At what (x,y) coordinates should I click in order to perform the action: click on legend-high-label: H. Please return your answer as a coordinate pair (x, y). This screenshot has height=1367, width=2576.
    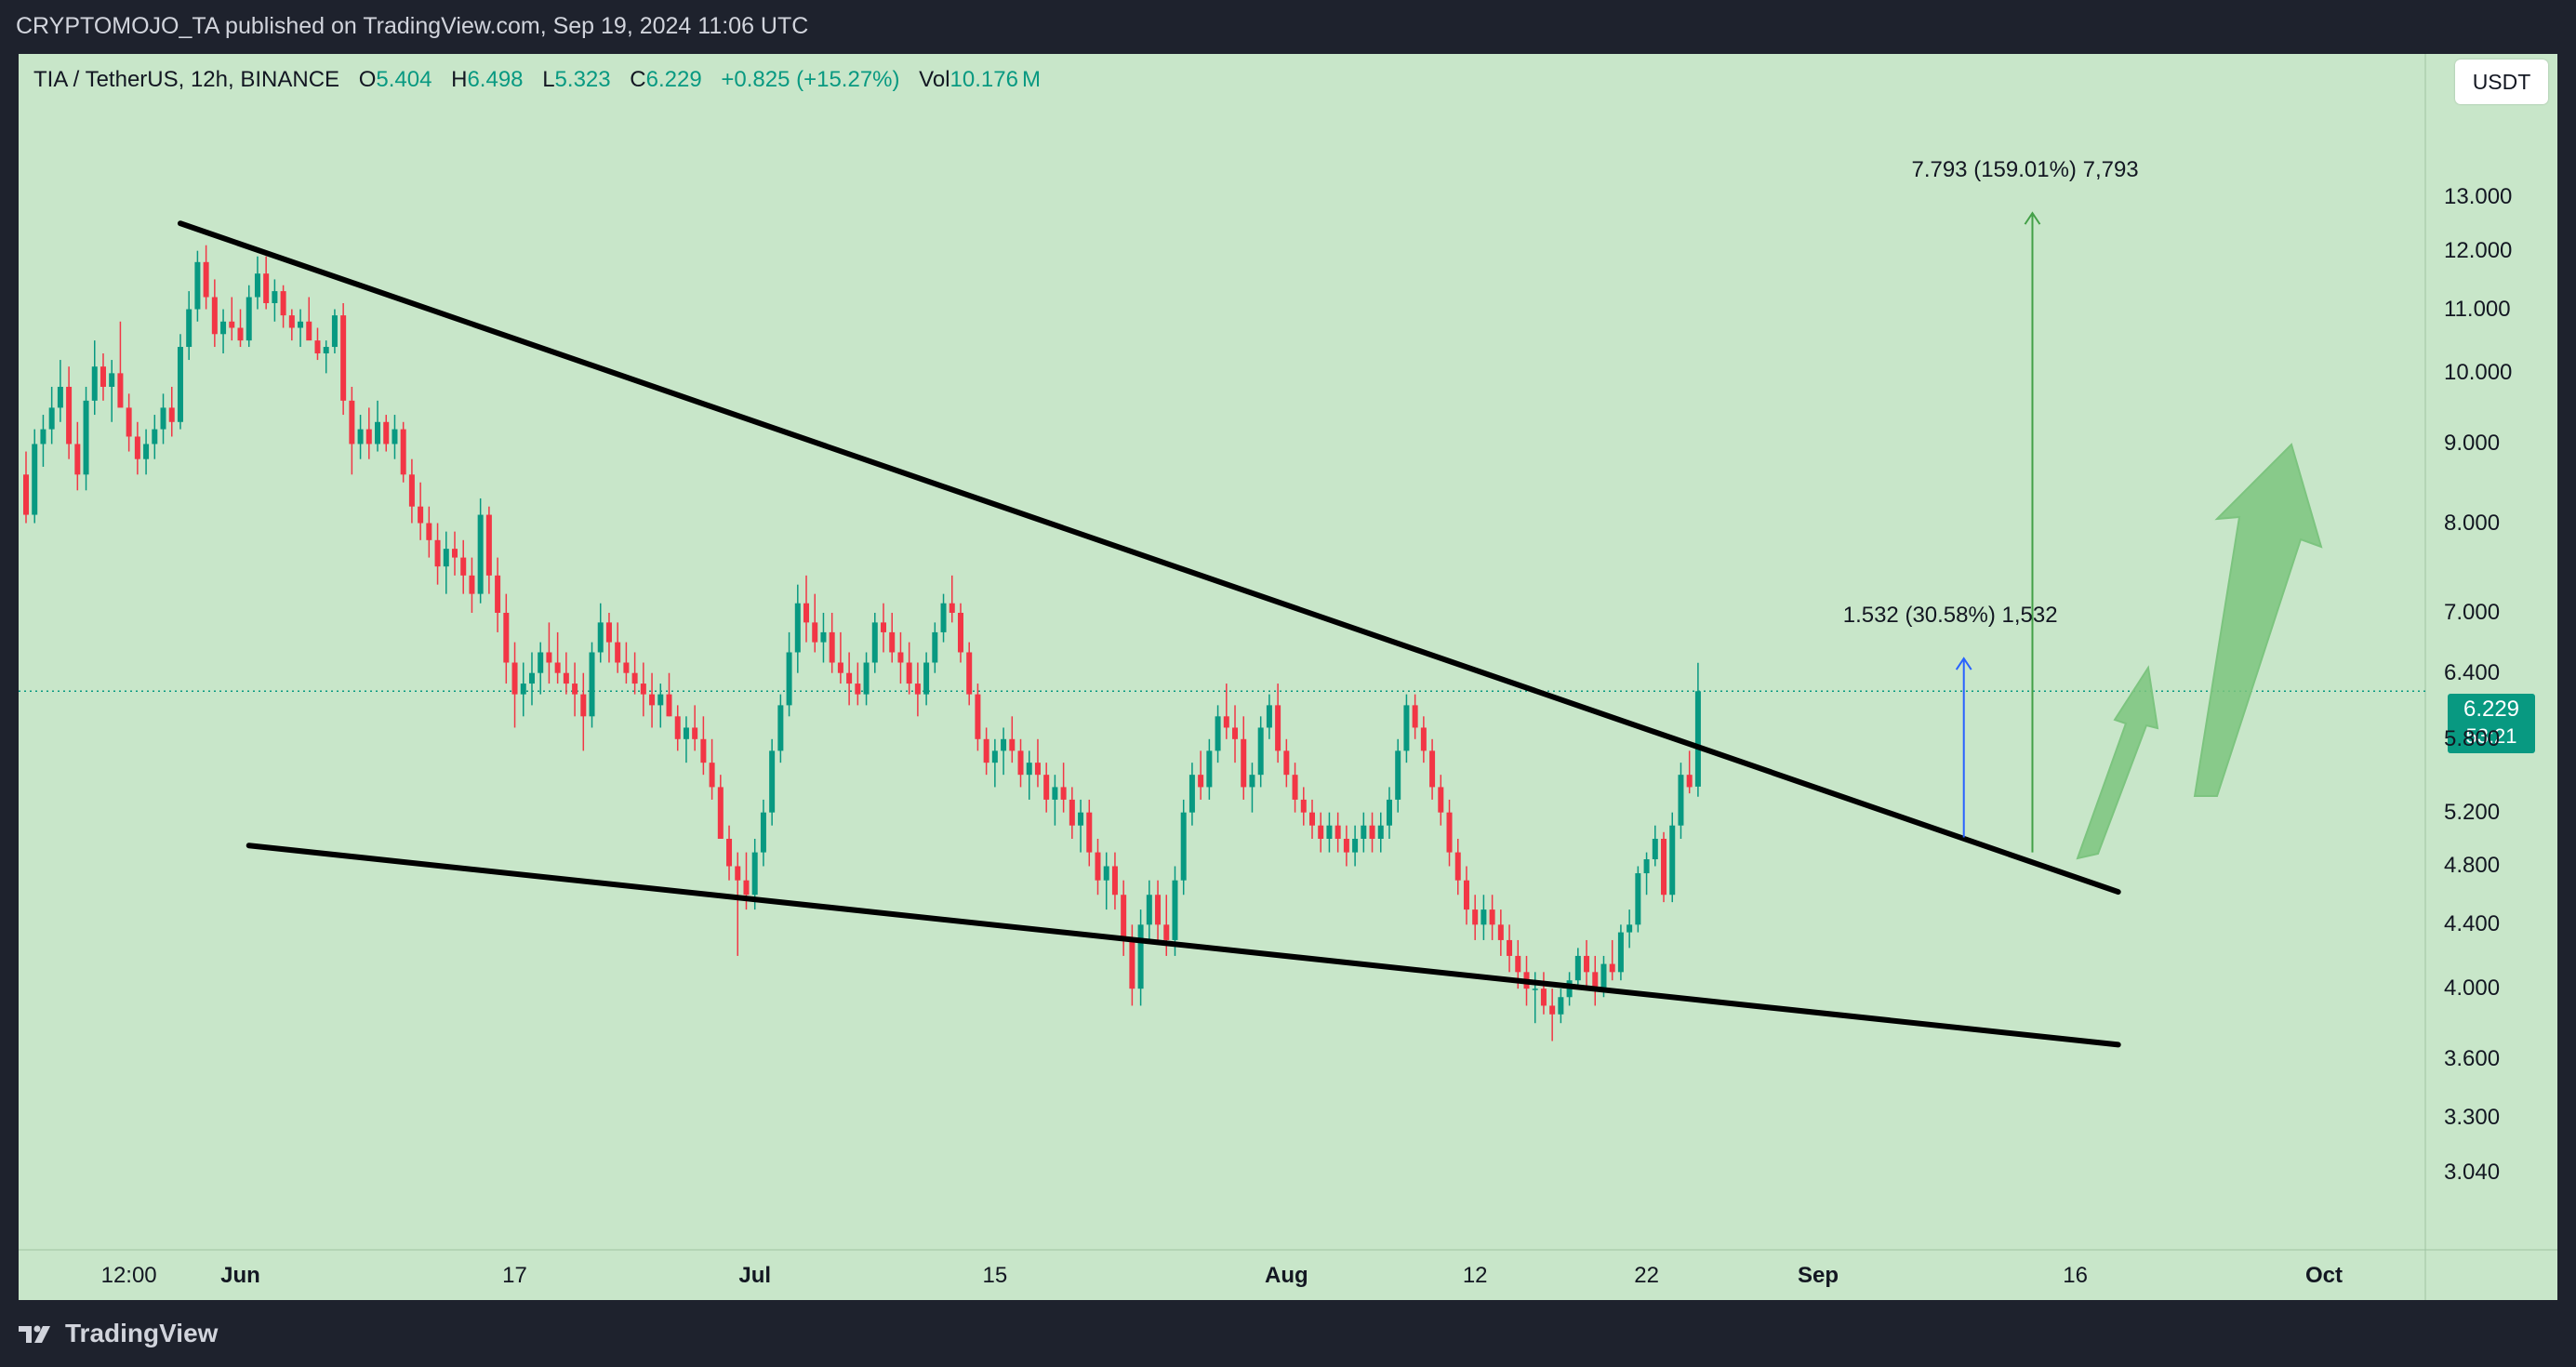
    Looking at the image, I should click on (459, 79).